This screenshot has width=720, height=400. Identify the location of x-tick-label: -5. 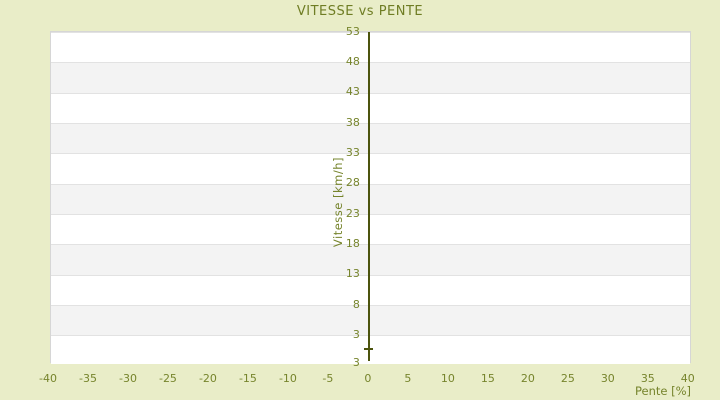
(328, 378).